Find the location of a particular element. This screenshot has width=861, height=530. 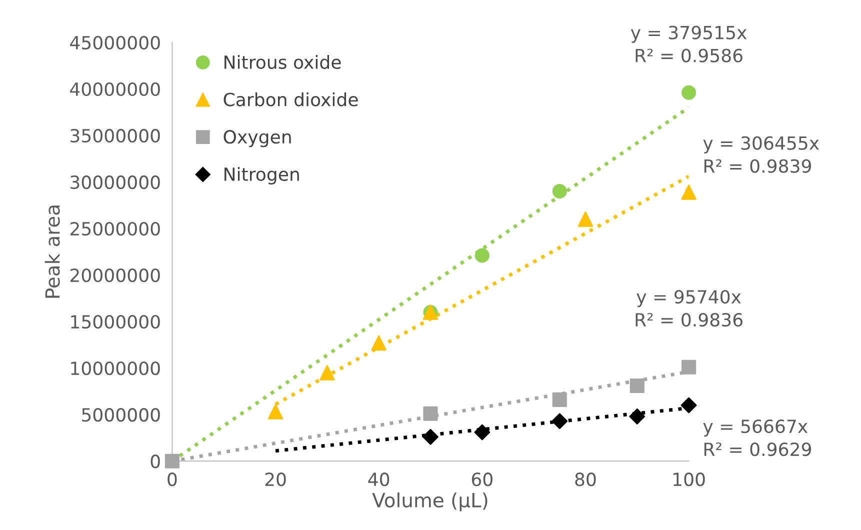

y-tick-label: 45000000 is located at coordinates (115, 43).